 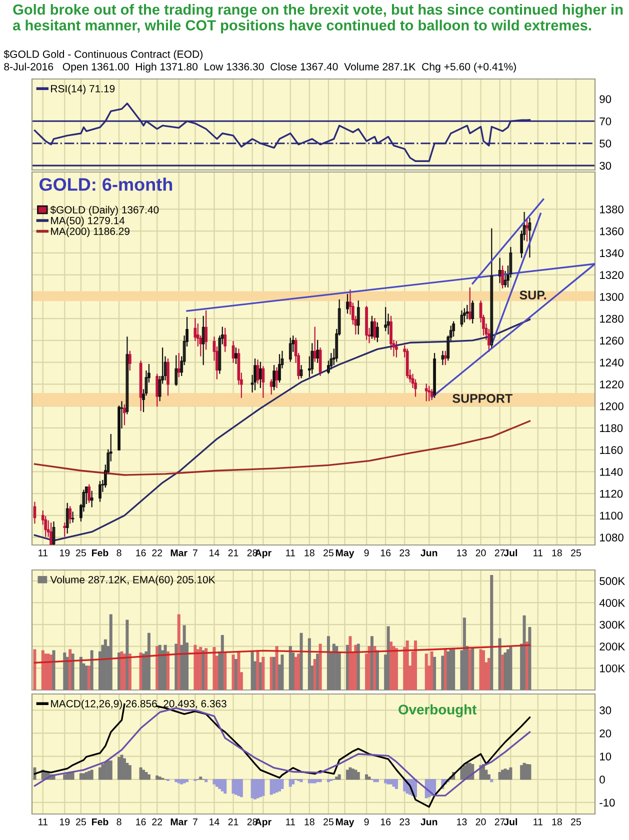 What do you see at coordinates (260, 61) in the screenshot?
I see `chart-subtitle: $GOLD Gold - Continuous Contract (EOD) 8-Jul-2016 Open 1361.00 High 1371.80 Low 1336.30 Close 1367.40 Volume 287.1K Chg +5.60 (+0.41%)` at bounding box center [260, 61].